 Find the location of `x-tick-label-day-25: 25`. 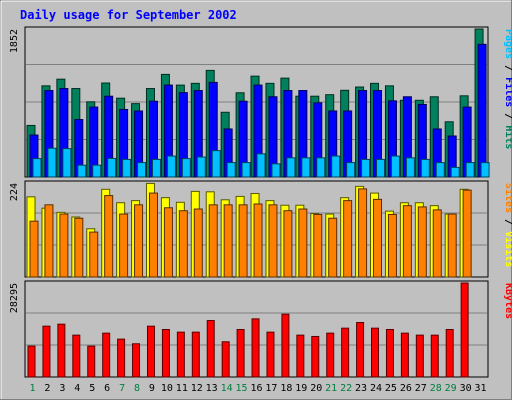

x-tick-label-day-25: 25 is located at coordinates (391, 388).